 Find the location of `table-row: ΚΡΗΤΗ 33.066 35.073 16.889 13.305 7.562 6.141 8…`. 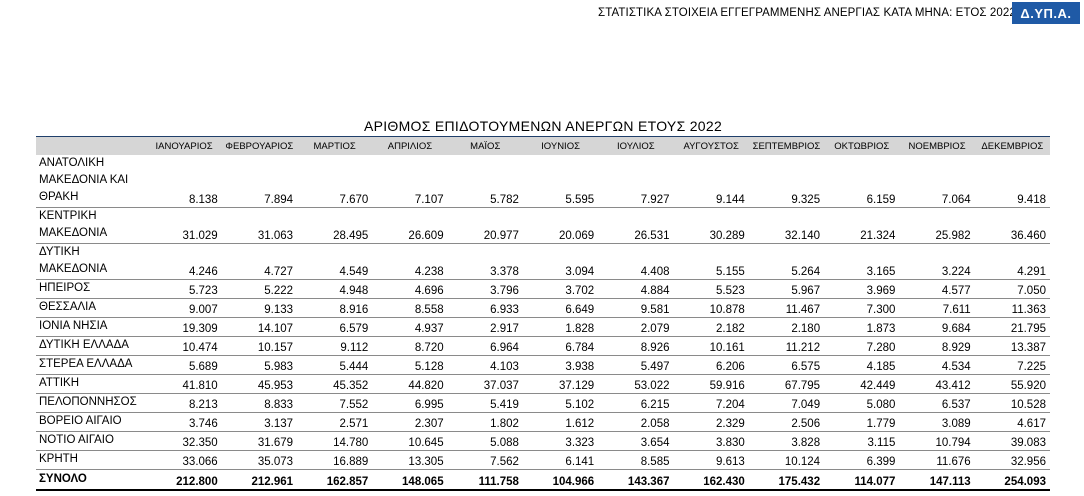

table-row: ΚΡΗΤΗ 33.066 35.073 16.889 13.305 7.562 6.141 8… is located at coordinates (543, 460).